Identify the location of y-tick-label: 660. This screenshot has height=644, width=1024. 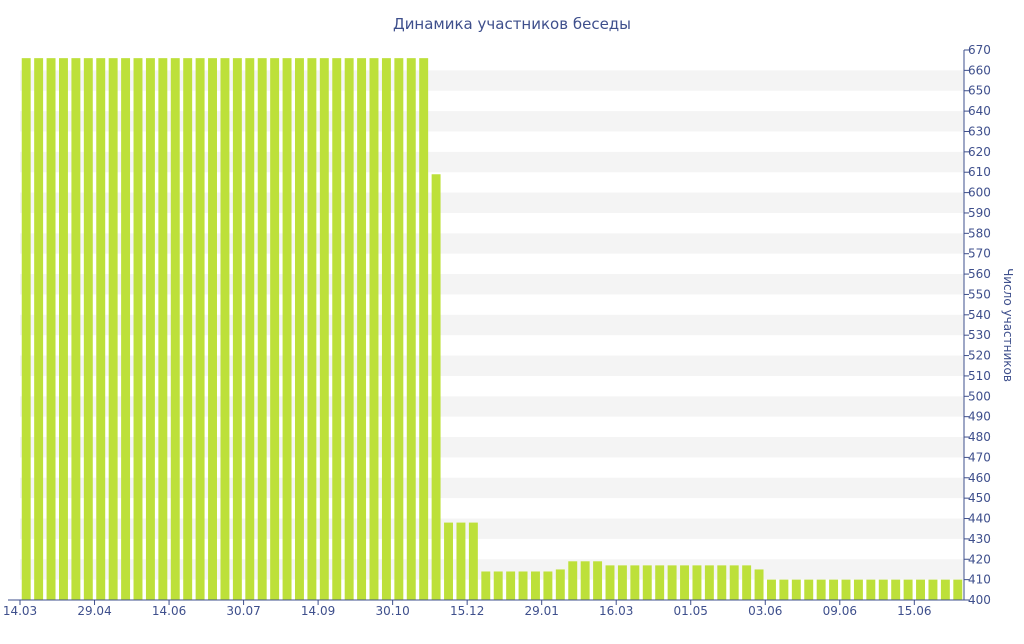
(979, 70).